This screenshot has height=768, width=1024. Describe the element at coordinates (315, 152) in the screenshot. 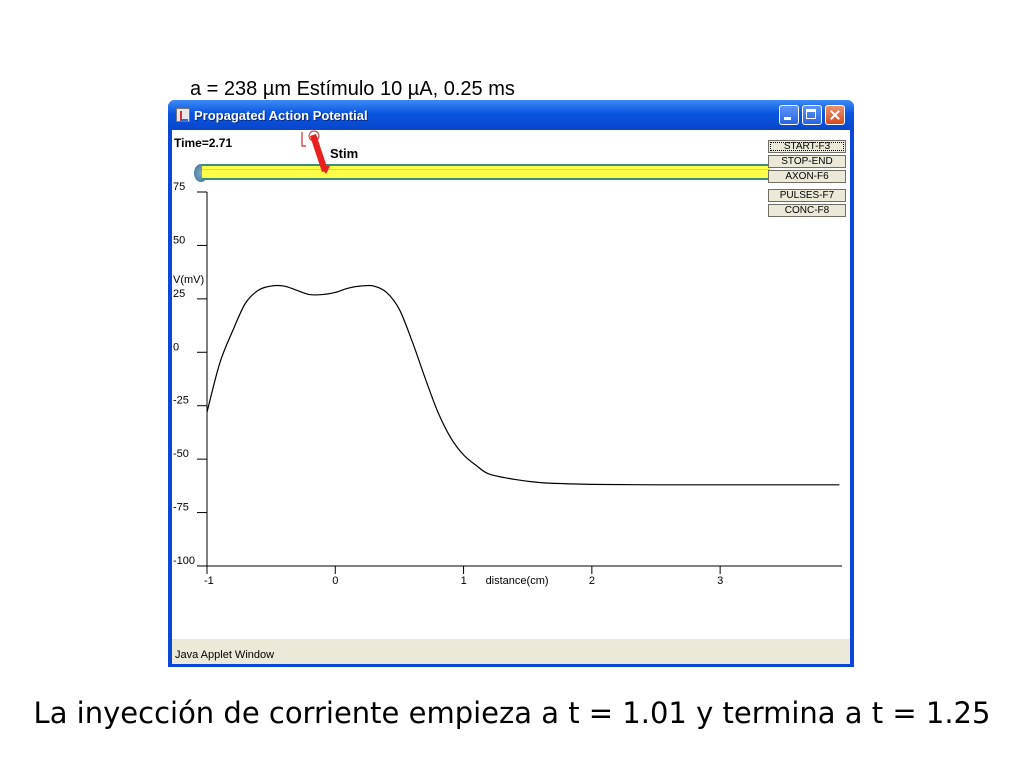

I see `stim-arrow-icon` at that location.